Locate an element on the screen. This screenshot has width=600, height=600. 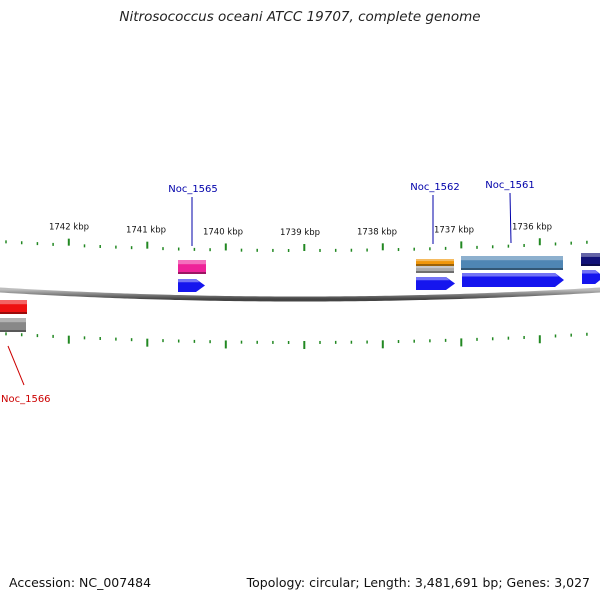
genome-backbone is located at coordinates (300, 294).